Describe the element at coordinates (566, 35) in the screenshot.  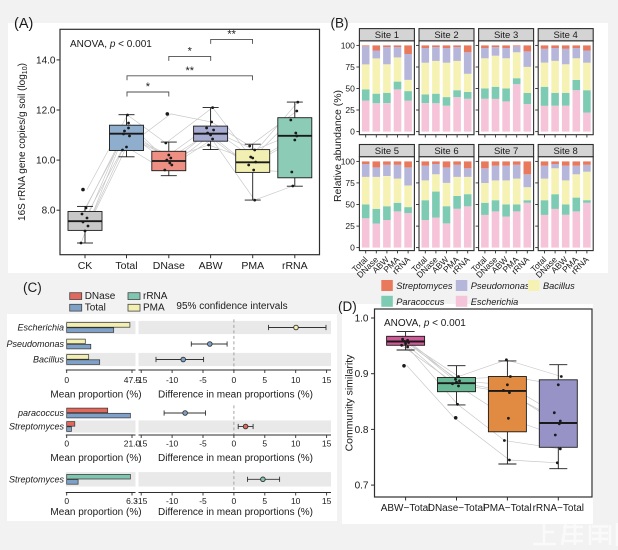
I see `svg-text: Site 4` at that location.